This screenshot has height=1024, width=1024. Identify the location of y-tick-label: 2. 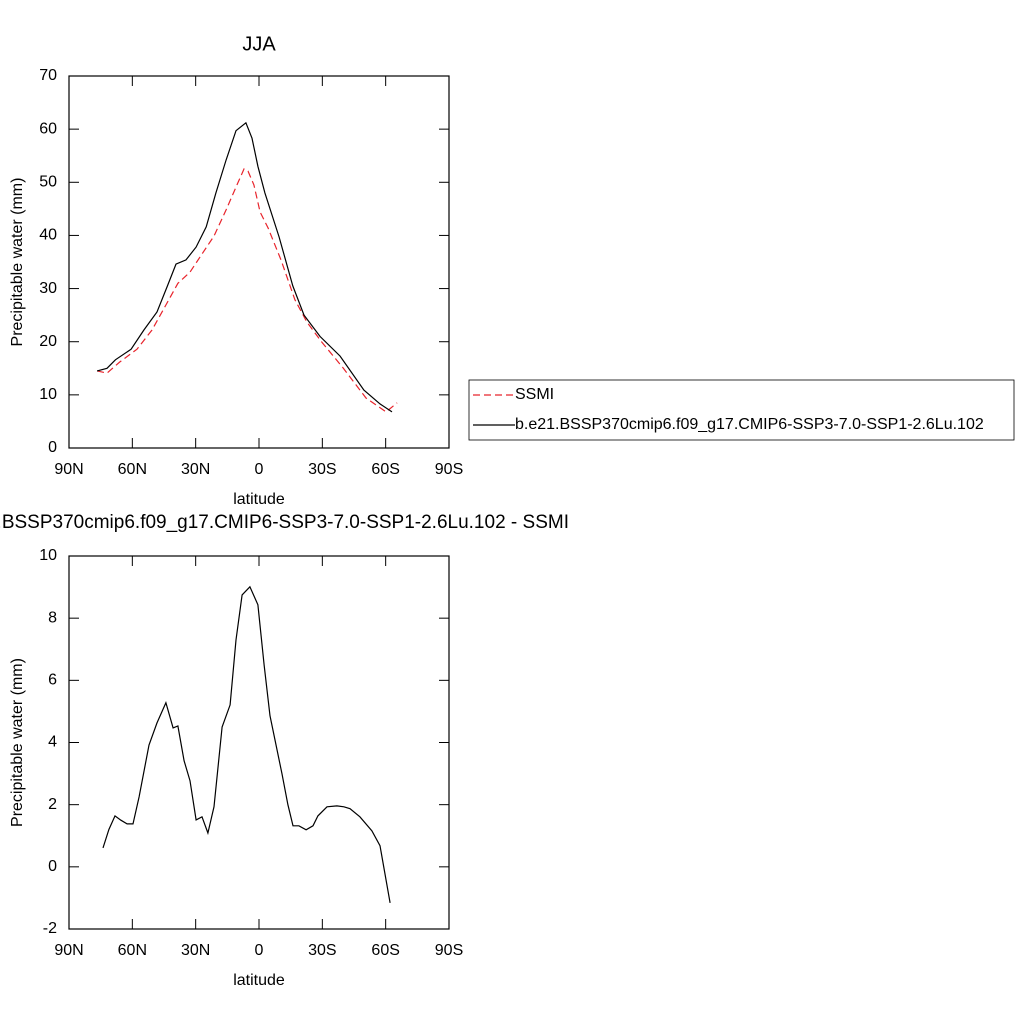
(52, 804).